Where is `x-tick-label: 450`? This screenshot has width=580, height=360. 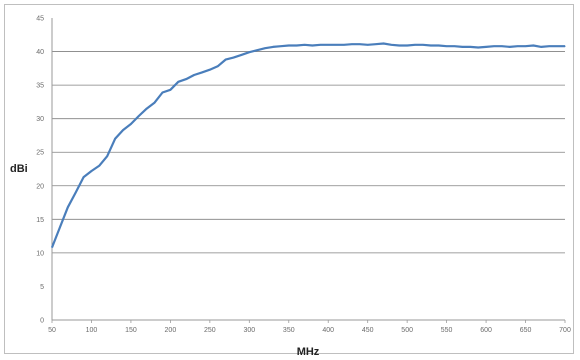
x-tick-label: 450 is located at coordinates (368, 330).